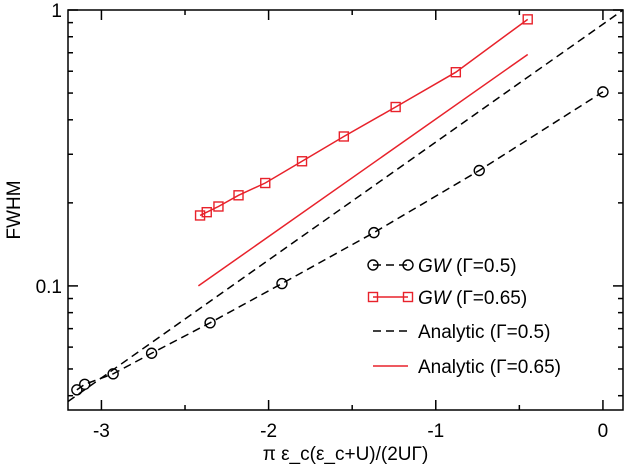 This screenshot has width=635, height=468. I want to click on x-tick-label: 0, so click(603, 431).